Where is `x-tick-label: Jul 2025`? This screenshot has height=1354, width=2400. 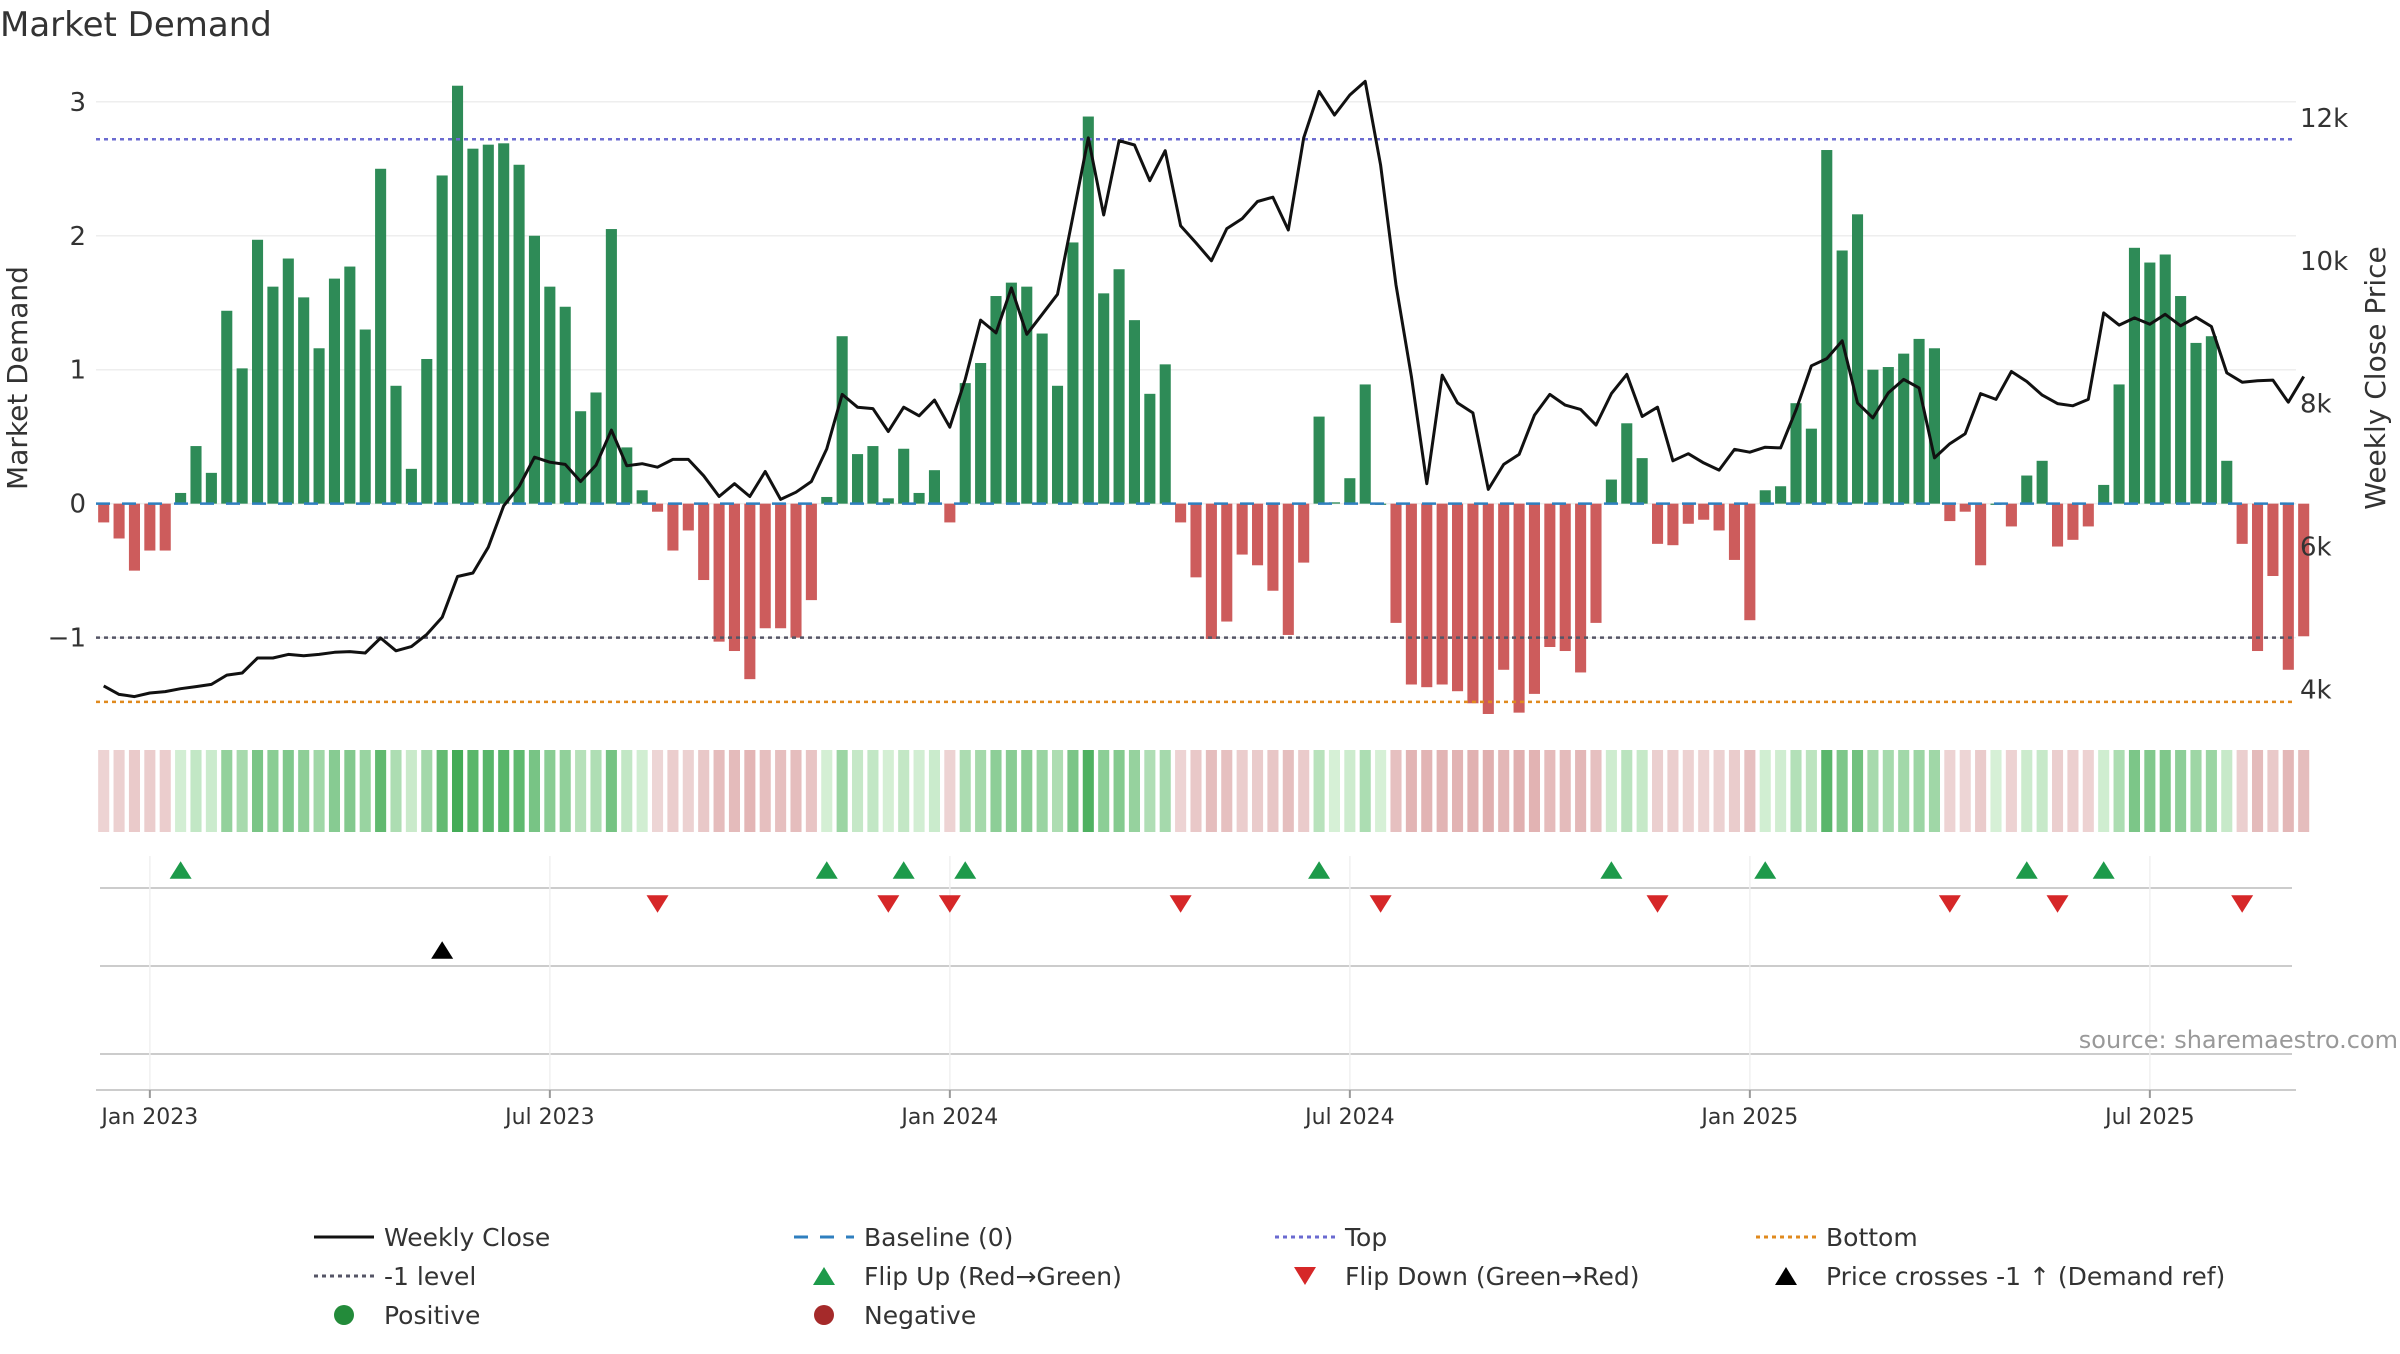 x-tick-label: Jul 2025 is located at coordinates (2149, 1117).